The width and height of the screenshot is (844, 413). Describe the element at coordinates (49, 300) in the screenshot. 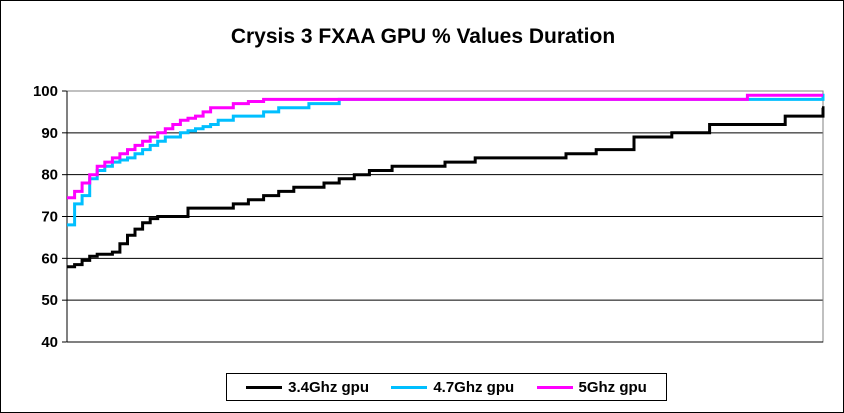

I see `y-tick-label-50: 50` at that location.